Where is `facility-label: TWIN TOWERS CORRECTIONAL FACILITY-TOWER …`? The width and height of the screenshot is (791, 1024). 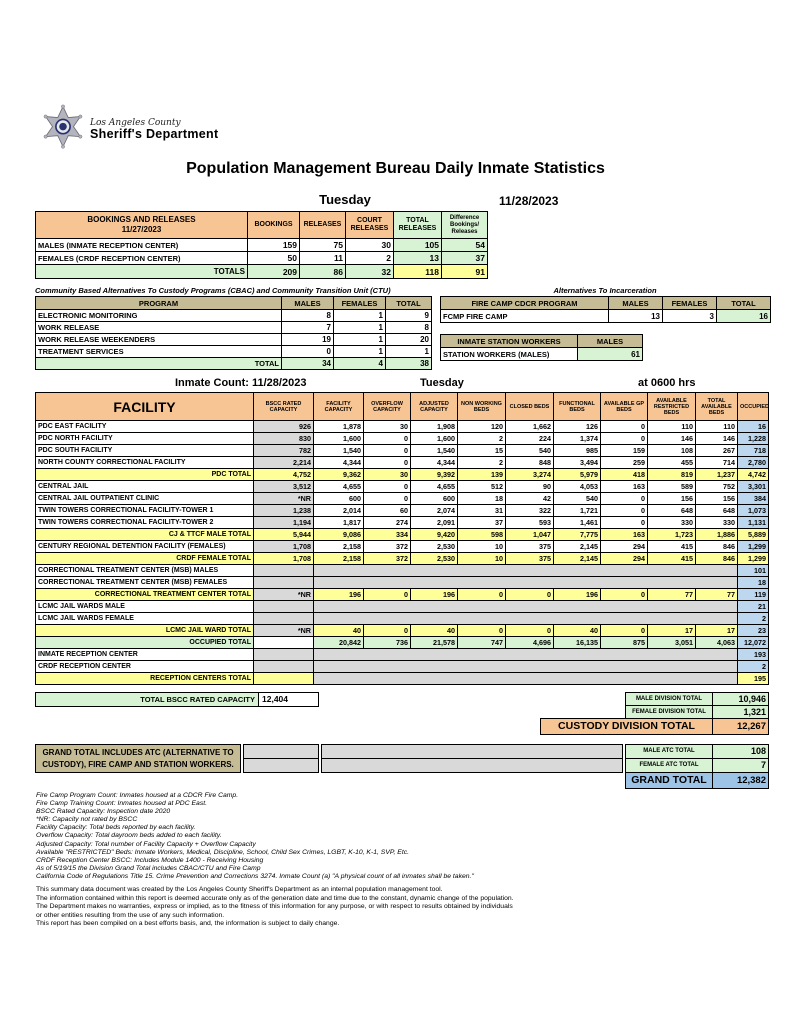
facility-label: TWIN TOWERS CORRECTIONAL FACILITY-TOWER … is located at coordinates (144, 522).